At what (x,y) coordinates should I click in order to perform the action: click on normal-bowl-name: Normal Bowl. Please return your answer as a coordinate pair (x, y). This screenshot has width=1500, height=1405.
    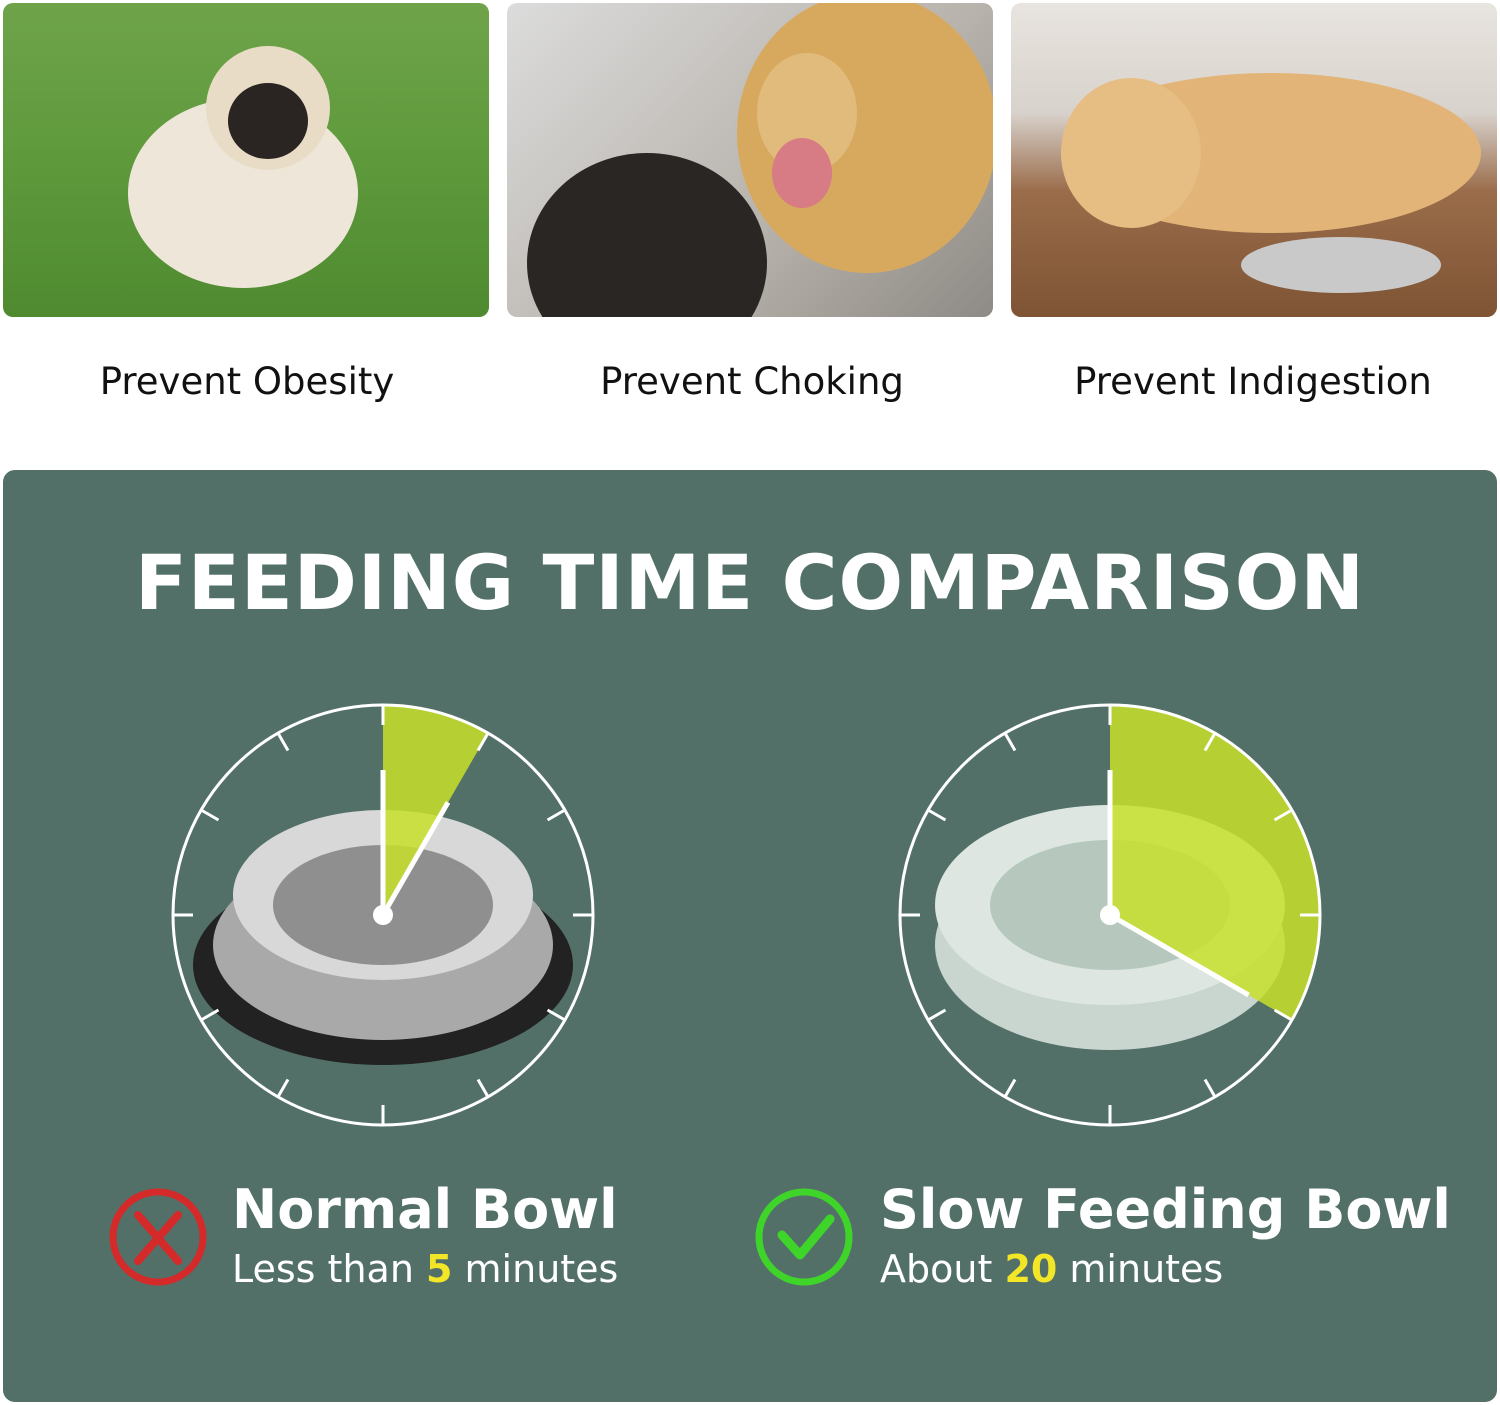
    Looking at the image, I should click on (425, 1209).